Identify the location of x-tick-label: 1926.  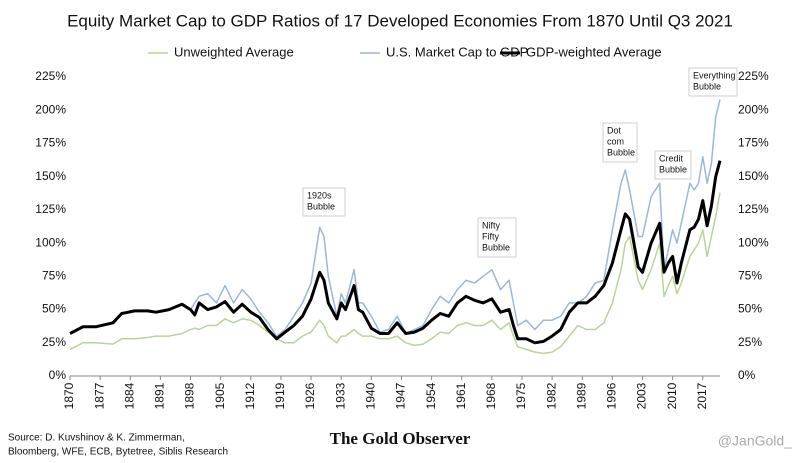
(310, 395).